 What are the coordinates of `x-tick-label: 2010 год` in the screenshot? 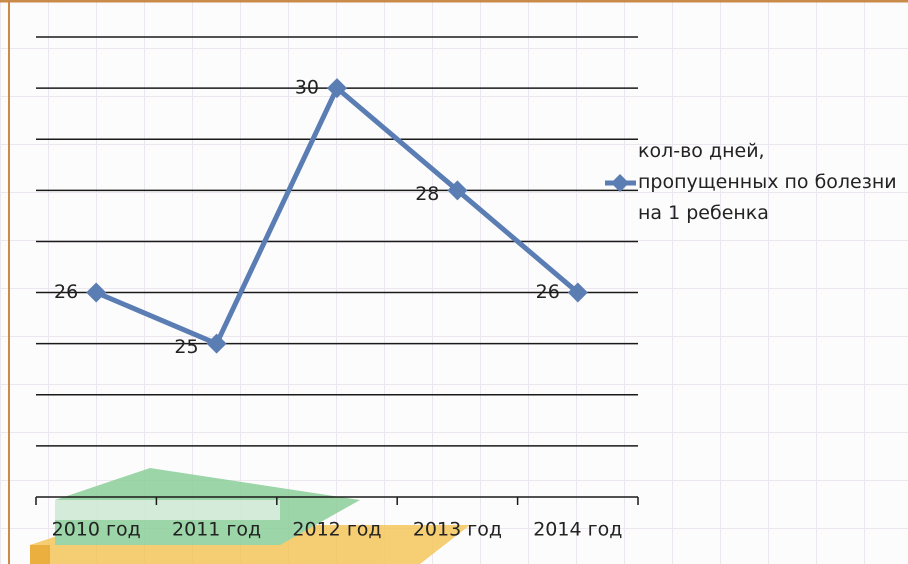 It's located at (96, 530).